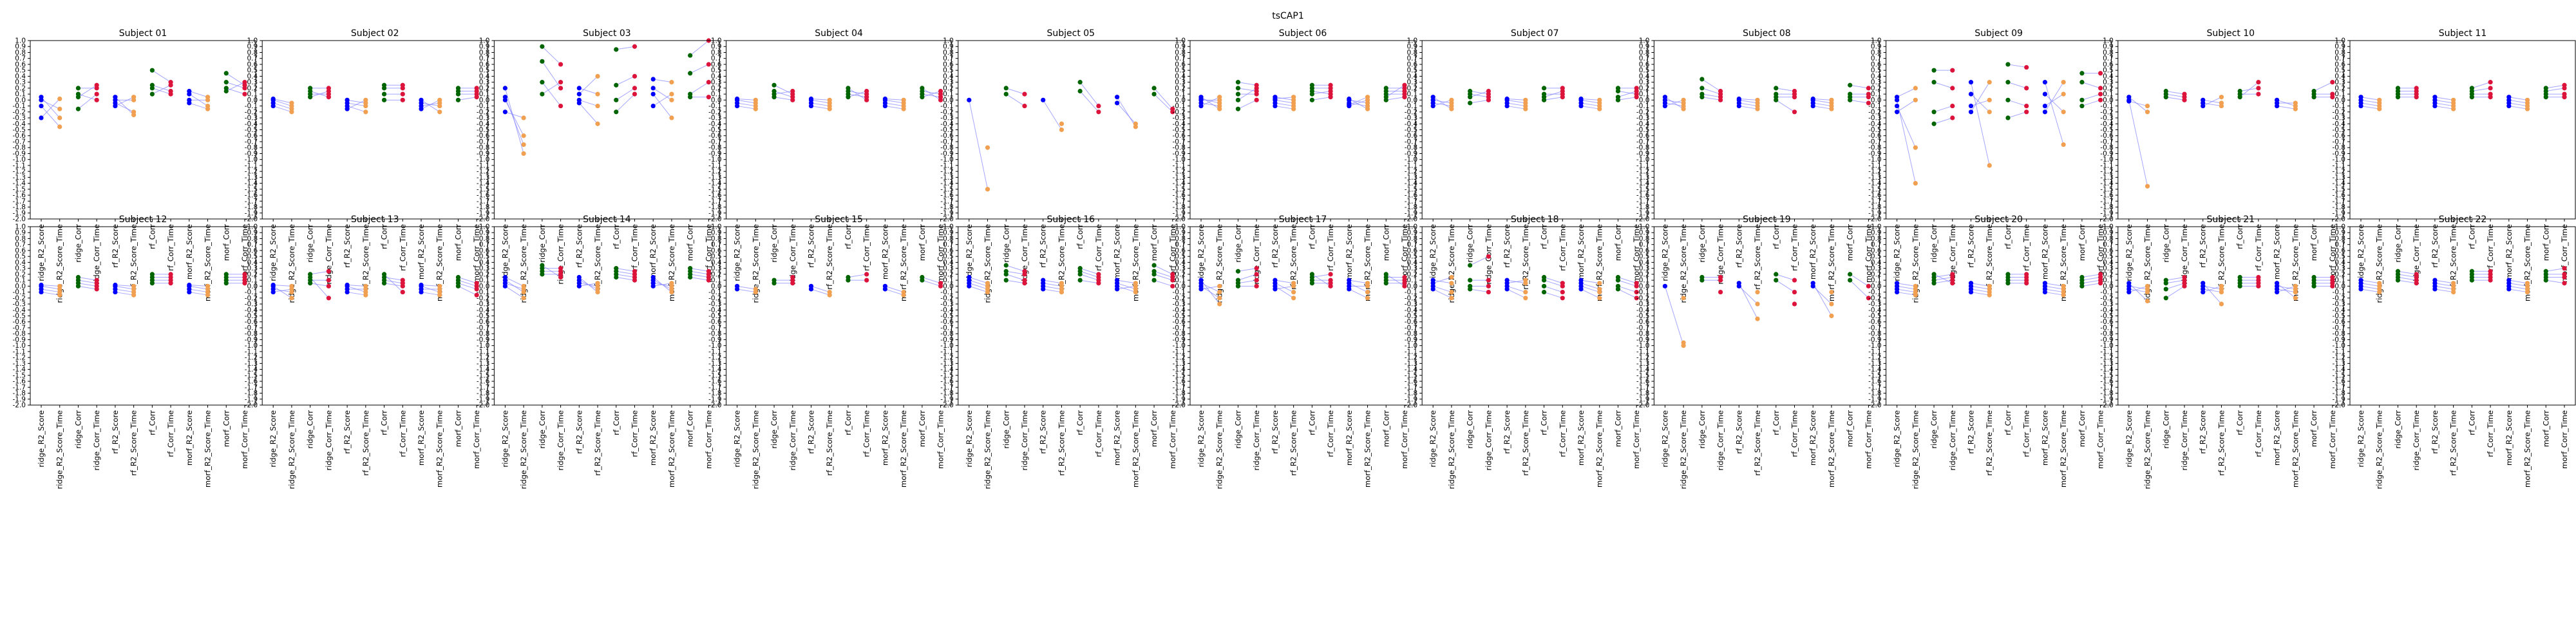 The width and height of the screenshot is (2576, 644). What do you see at coordinates (1179, 154) in the screenshot?
I see `y-tick-label: -0.9` at bounding box center [1179, 154].